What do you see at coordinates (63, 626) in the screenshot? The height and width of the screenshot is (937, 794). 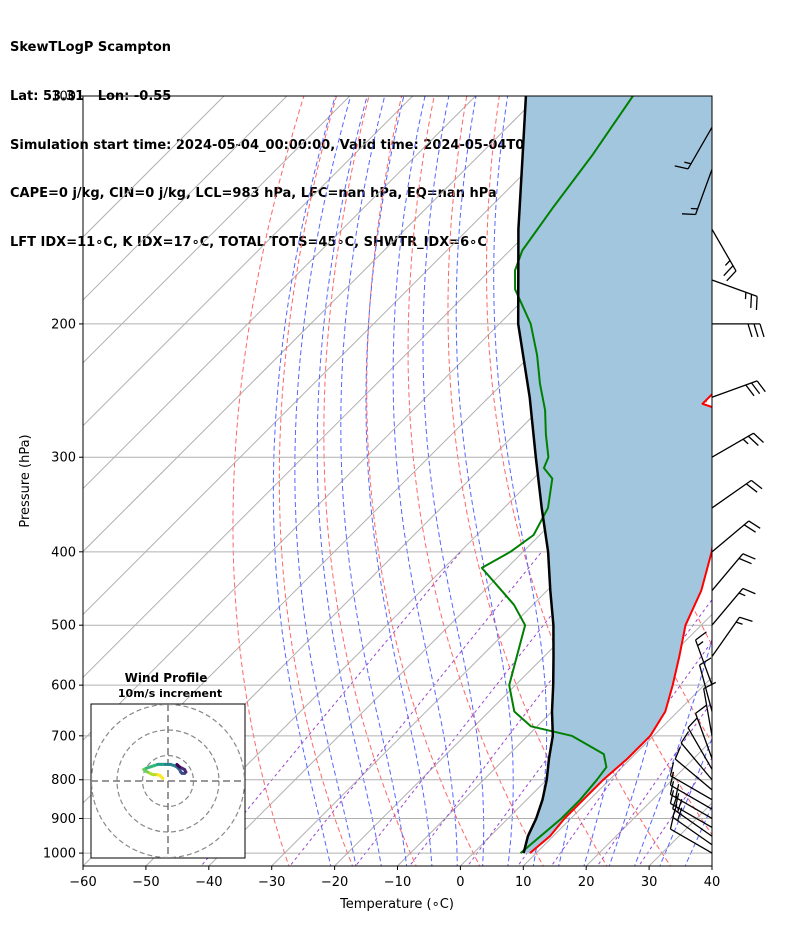 I see `y-tick-label: 500` at bounding box center [63, 626].